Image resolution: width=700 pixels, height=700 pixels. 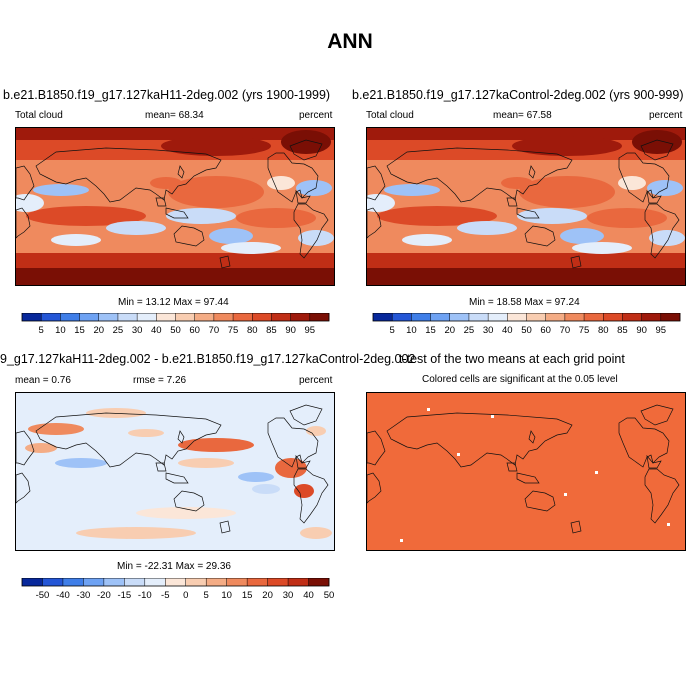 I want to click on colorbar-label: 0, so click(x=185, y=595).